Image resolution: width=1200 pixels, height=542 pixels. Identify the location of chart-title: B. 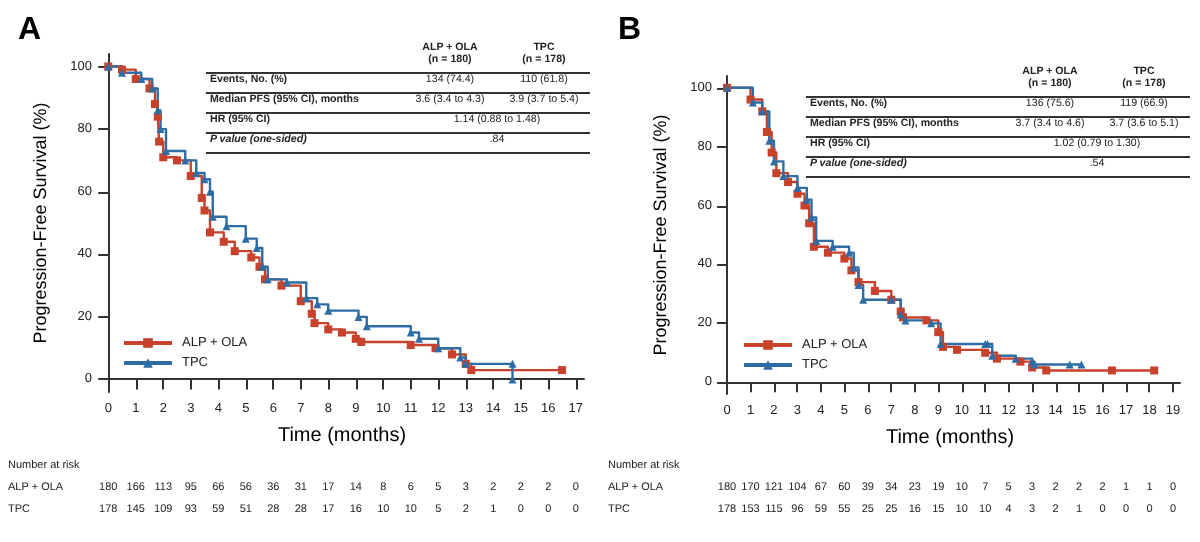
(630, 30).